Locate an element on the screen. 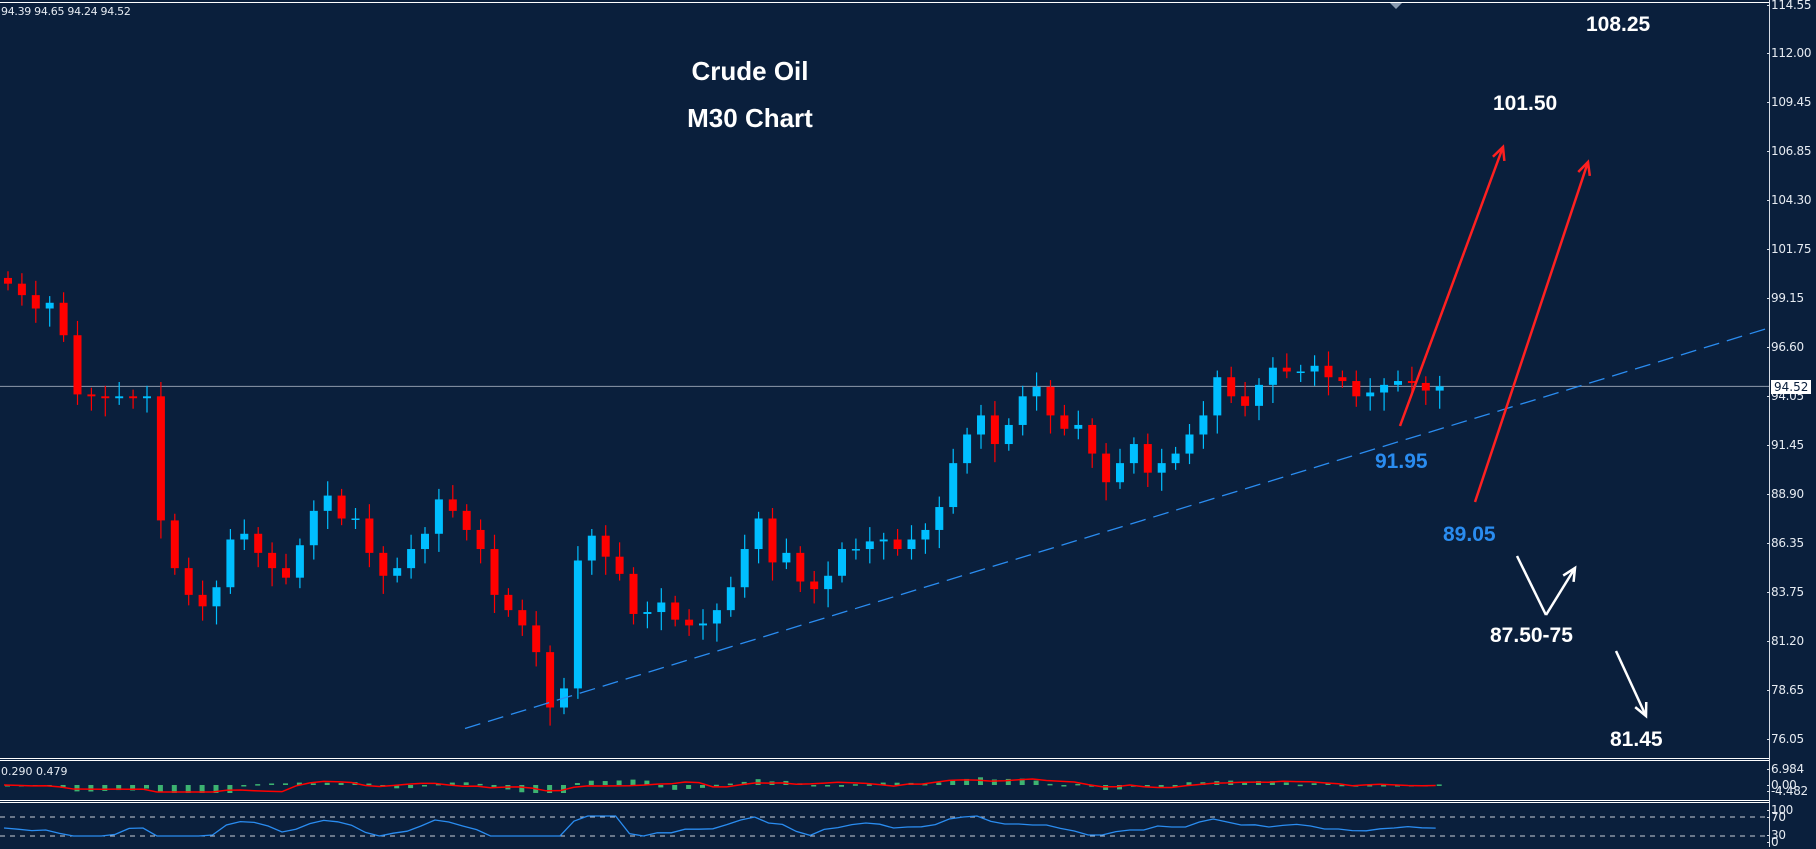 The height and width of the screenshot is (849, 1816). arrow-up-icon is located at coordinates (1531, 332).